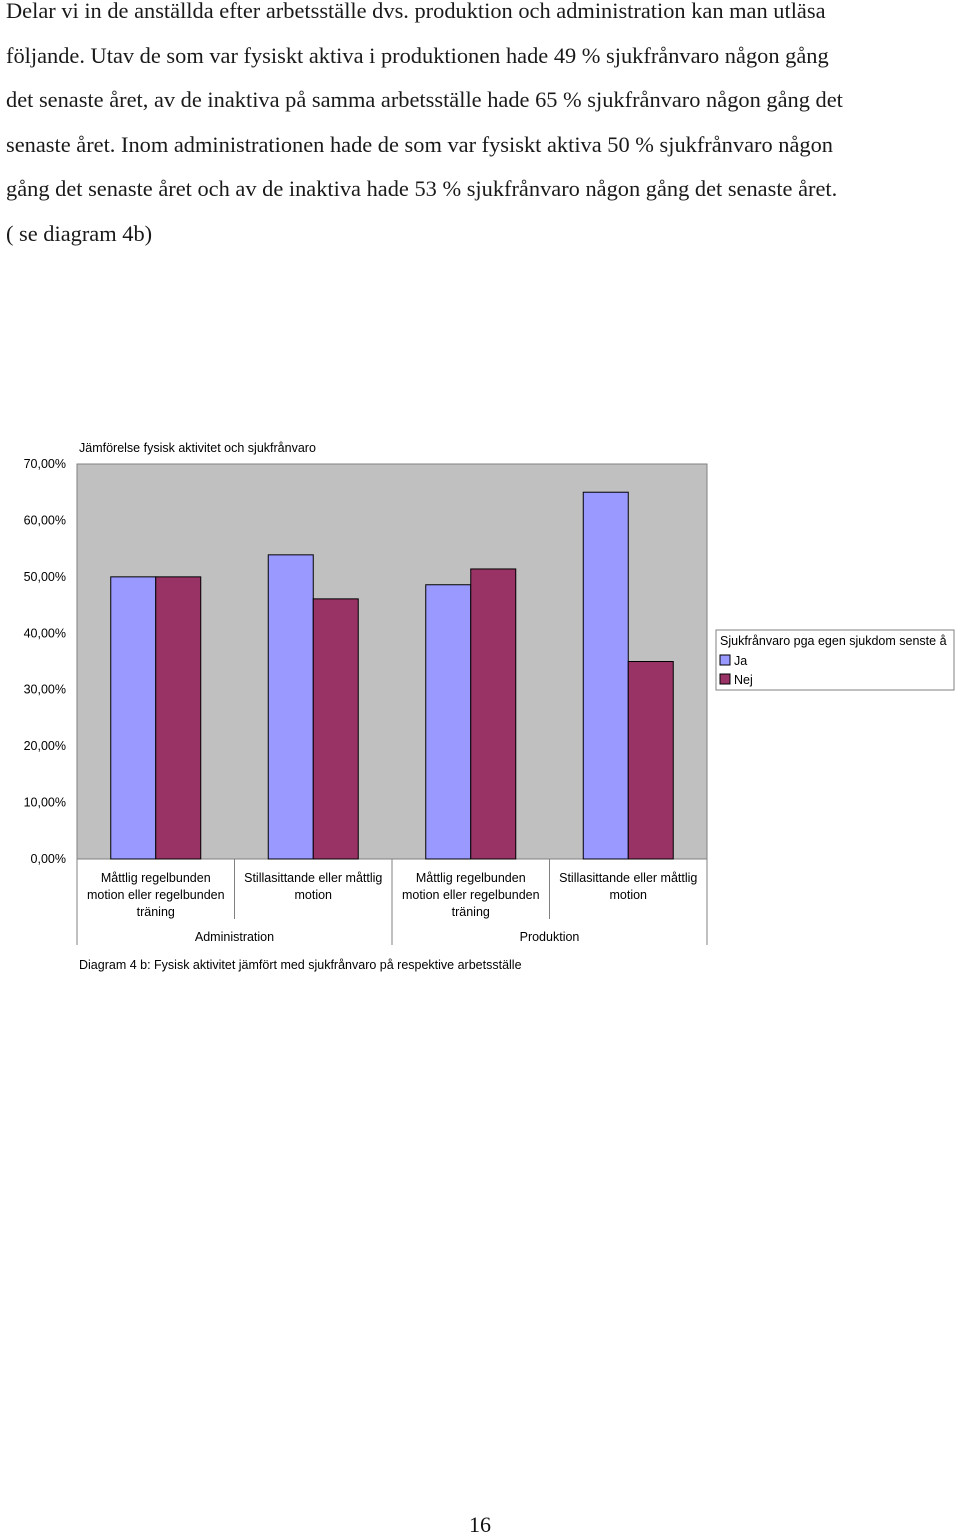  Describe the element at coordinates (45, 633) in the screenshot. I see `y-tick-label: 40,00%` at that location.